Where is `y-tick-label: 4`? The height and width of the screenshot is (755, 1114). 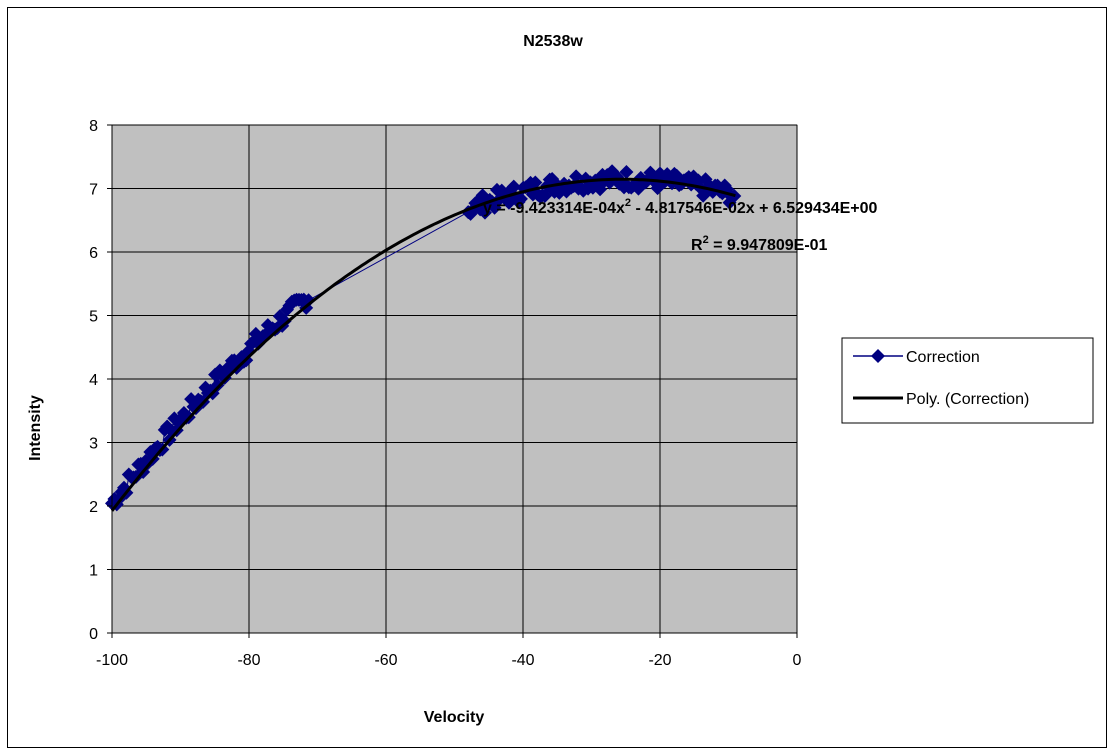
y-tick-label: 4 is located at coordinates (93, 380).